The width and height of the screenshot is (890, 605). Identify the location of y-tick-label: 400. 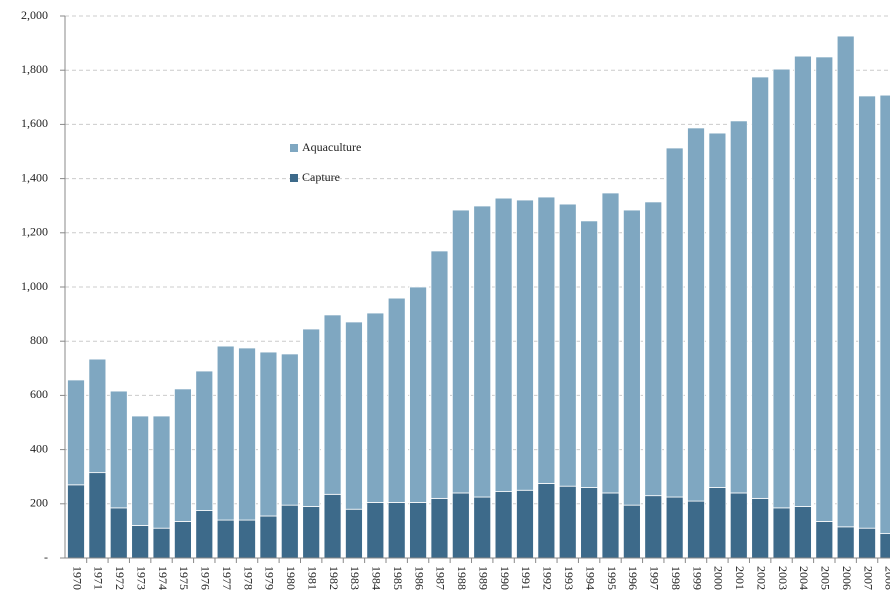
(39, 448).